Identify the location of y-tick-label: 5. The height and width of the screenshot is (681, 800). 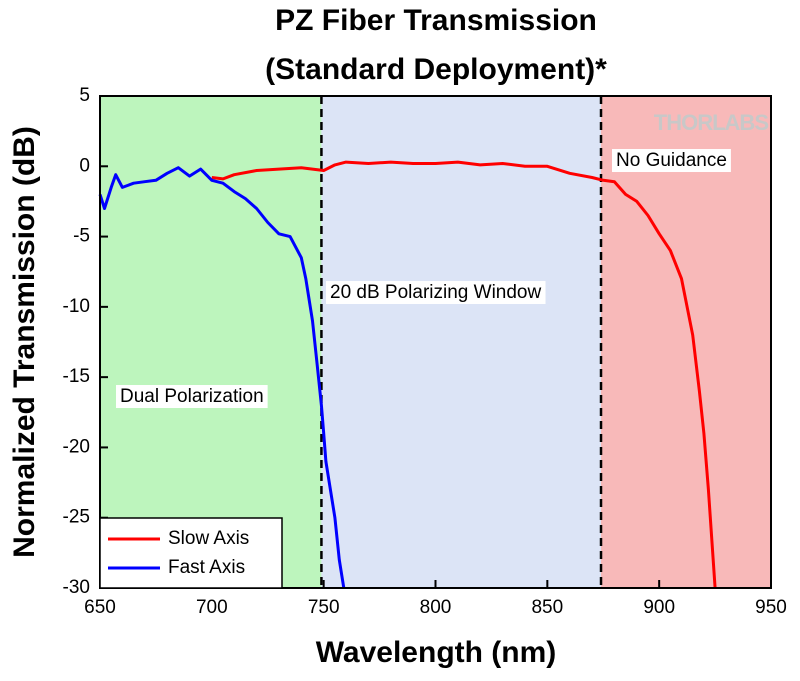
(84, 95).